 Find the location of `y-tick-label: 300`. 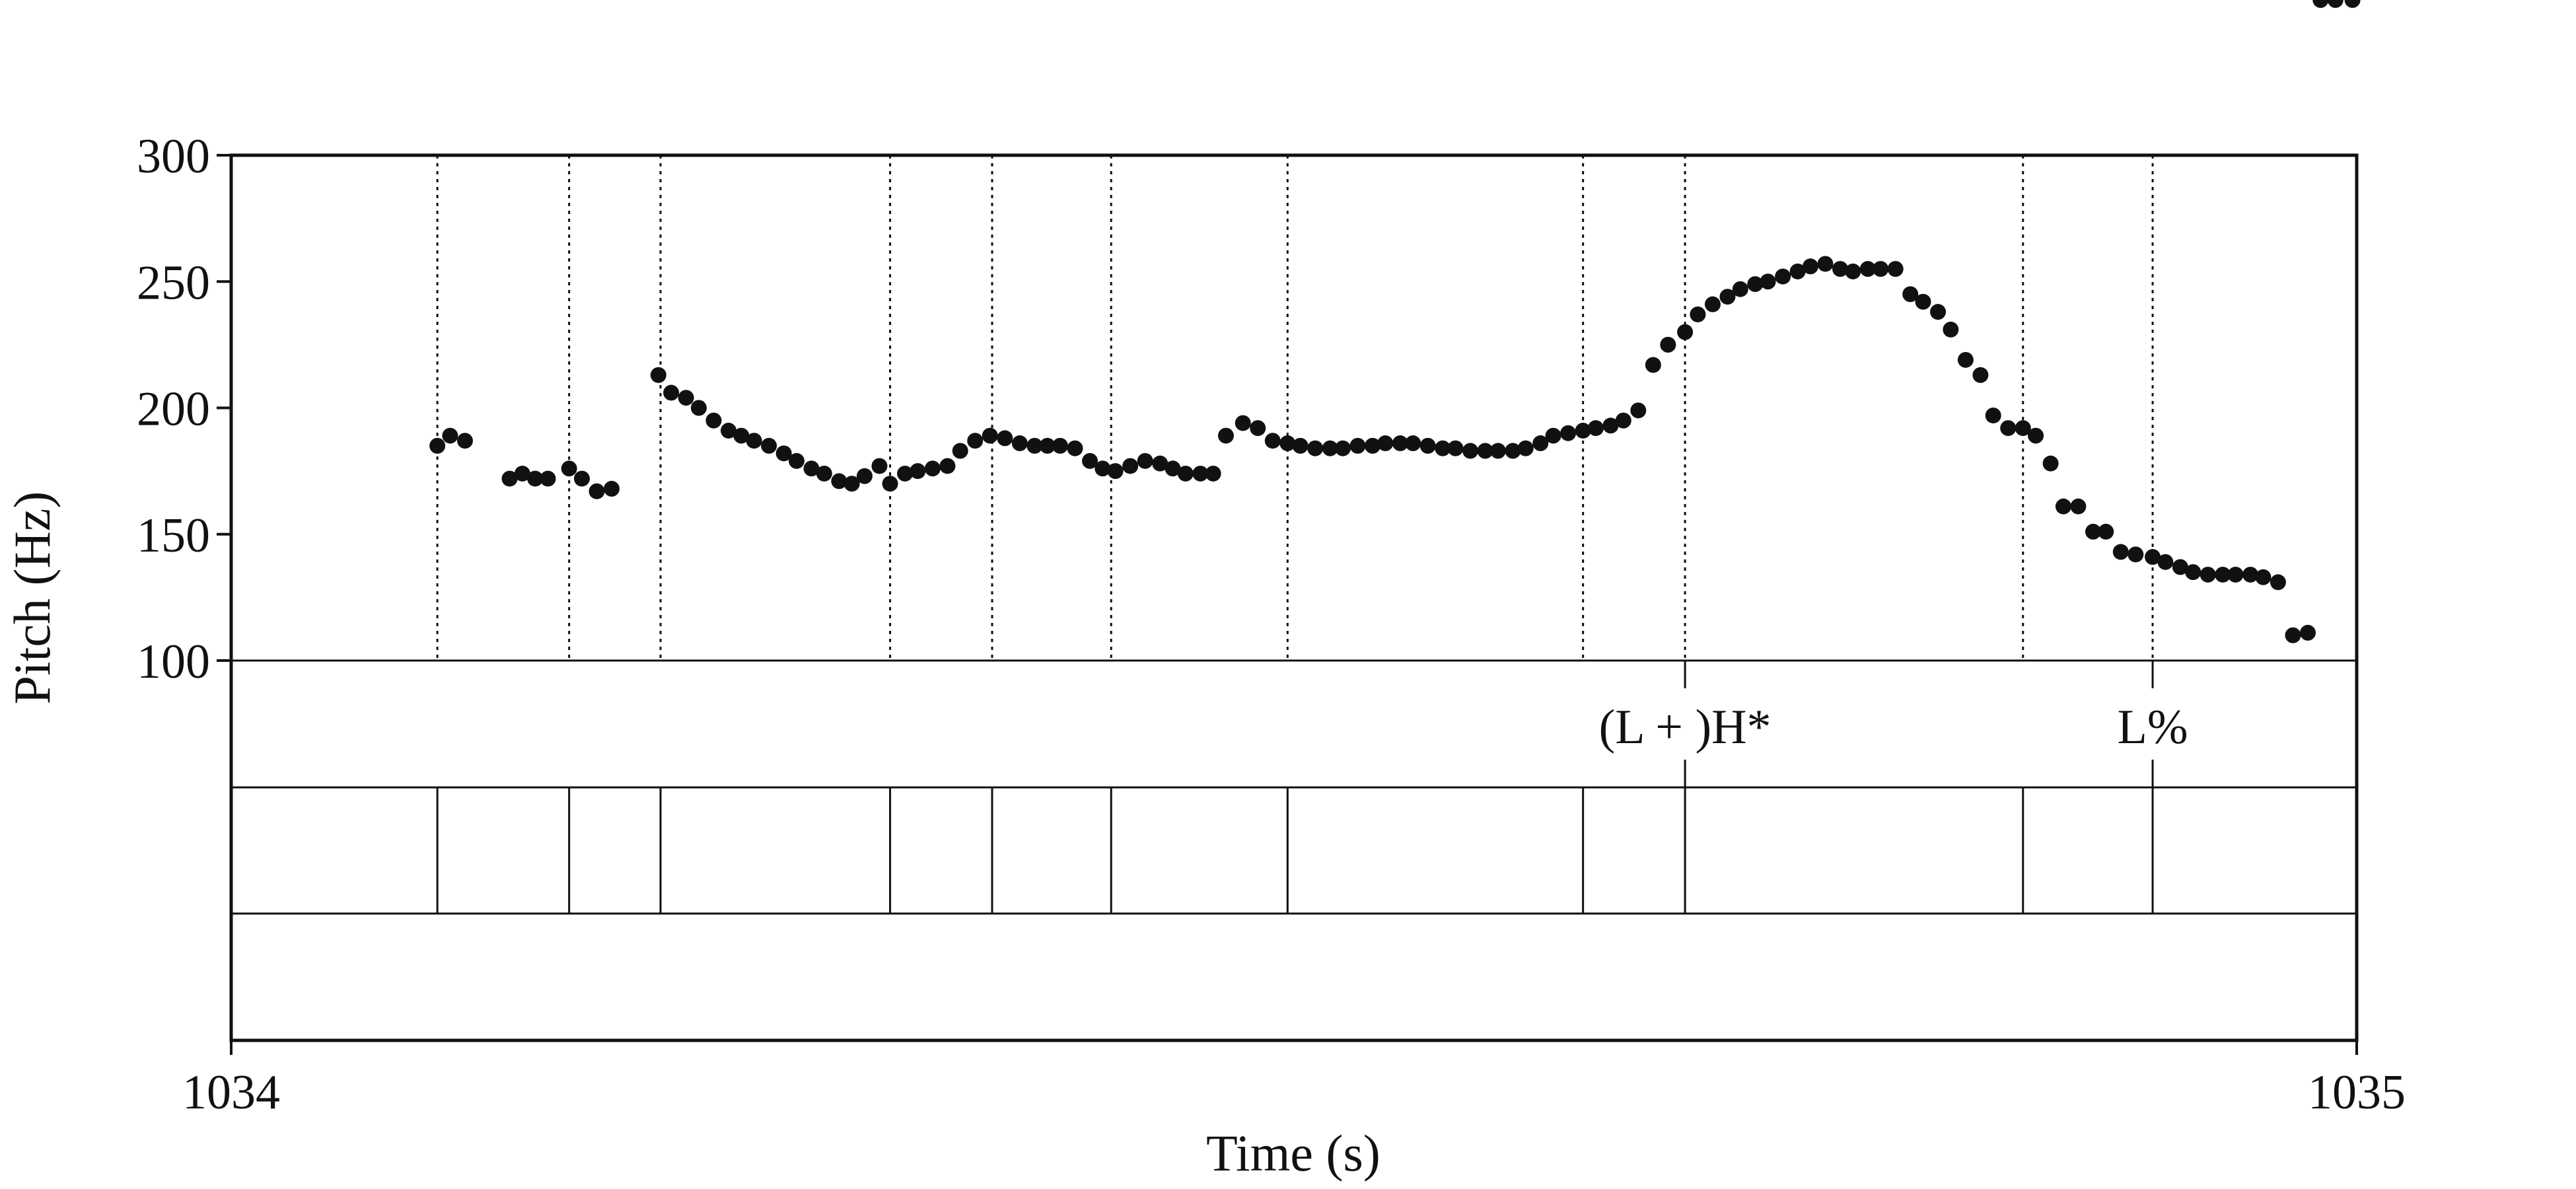

y-tick-label: 300 is located at coordinates (174, 156).